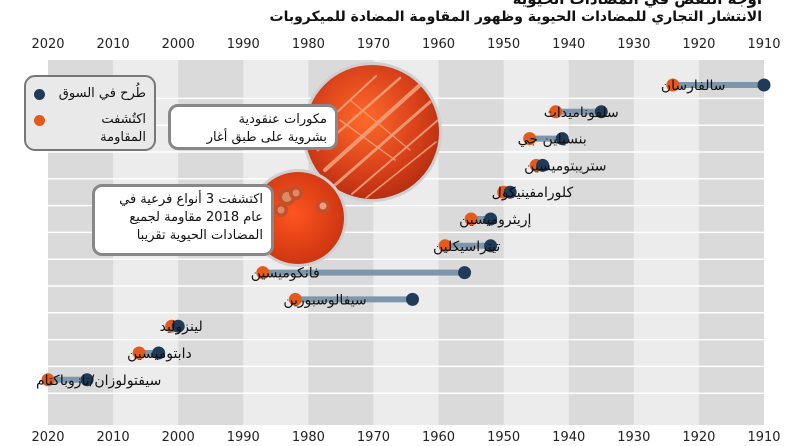 The height and width of the screenshot is (446, 792). I want to click on antibiotic-label: فانكوميسين, so click(285, 274).